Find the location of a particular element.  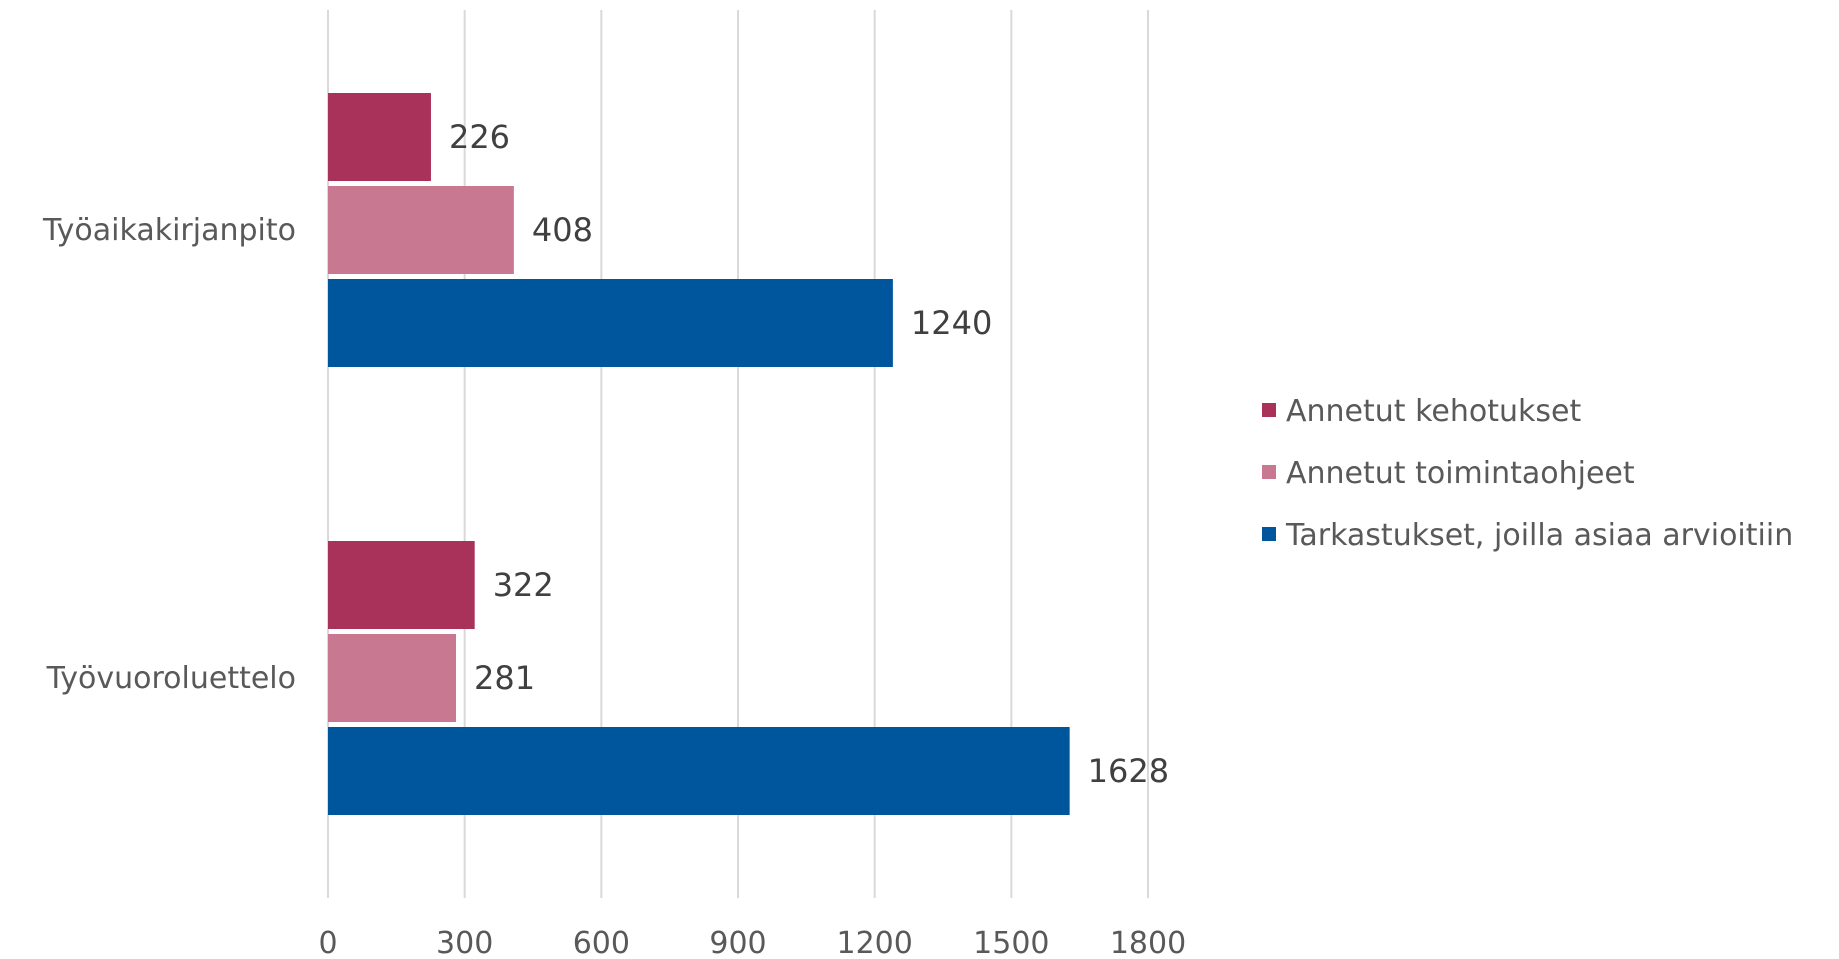

data-label: 281 is located at coordinates (504, 678).